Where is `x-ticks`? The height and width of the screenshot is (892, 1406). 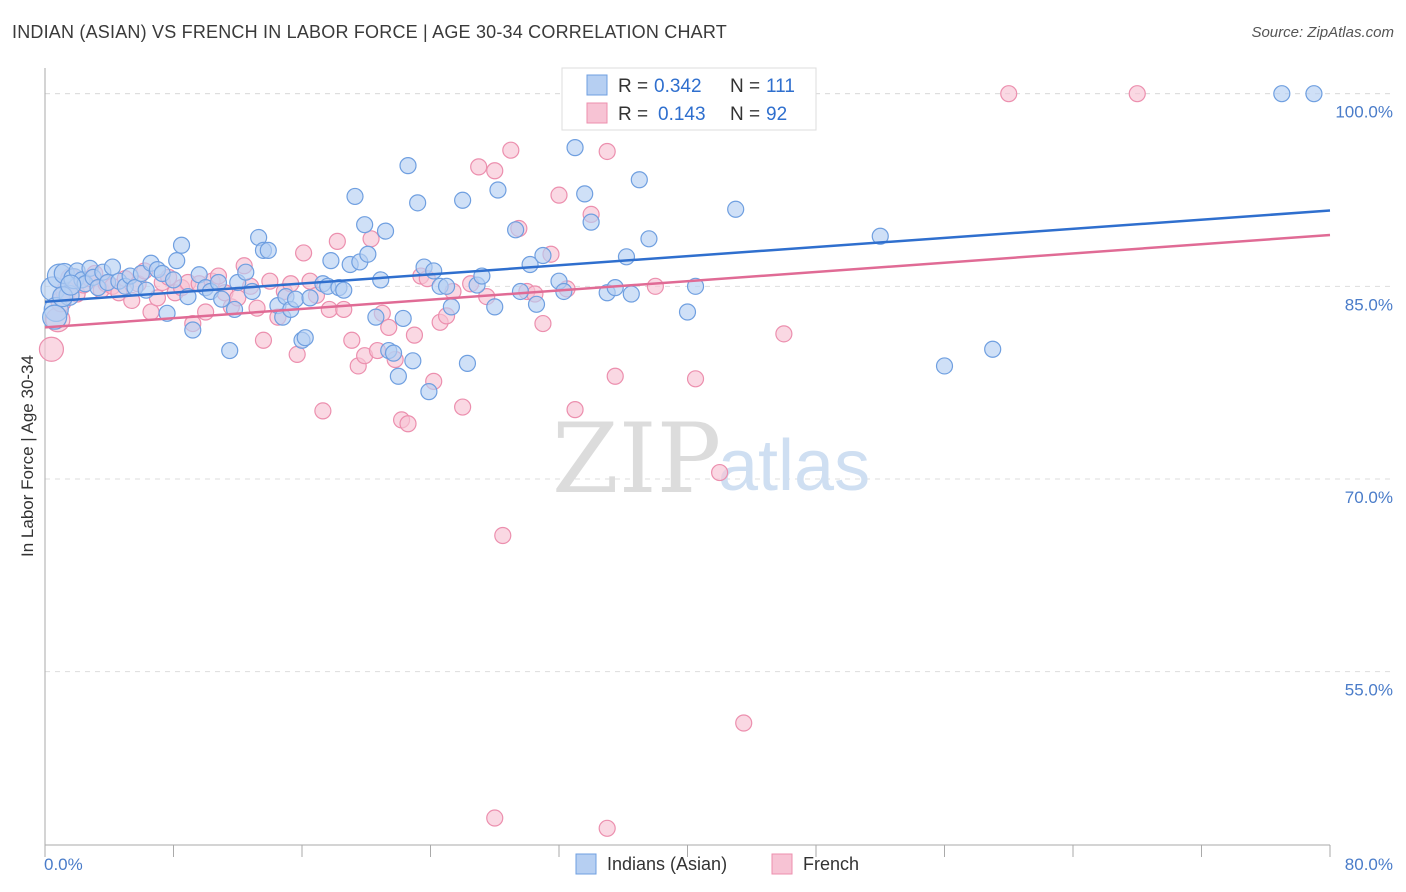
x-ticks is located at coordinates (687, 851).